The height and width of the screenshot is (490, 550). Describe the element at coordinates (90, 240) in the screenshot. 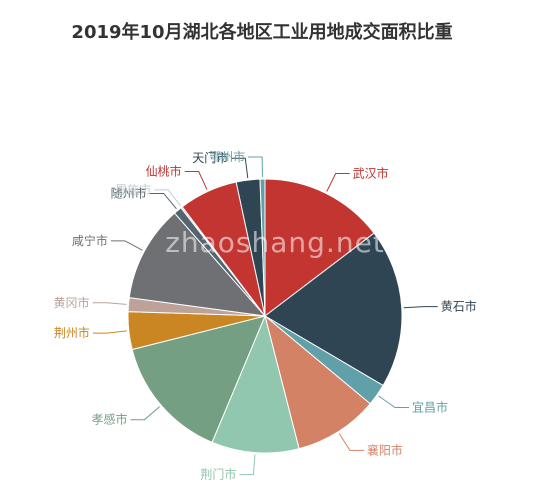

I see `slice-label-8: 咸宁市` at that location.